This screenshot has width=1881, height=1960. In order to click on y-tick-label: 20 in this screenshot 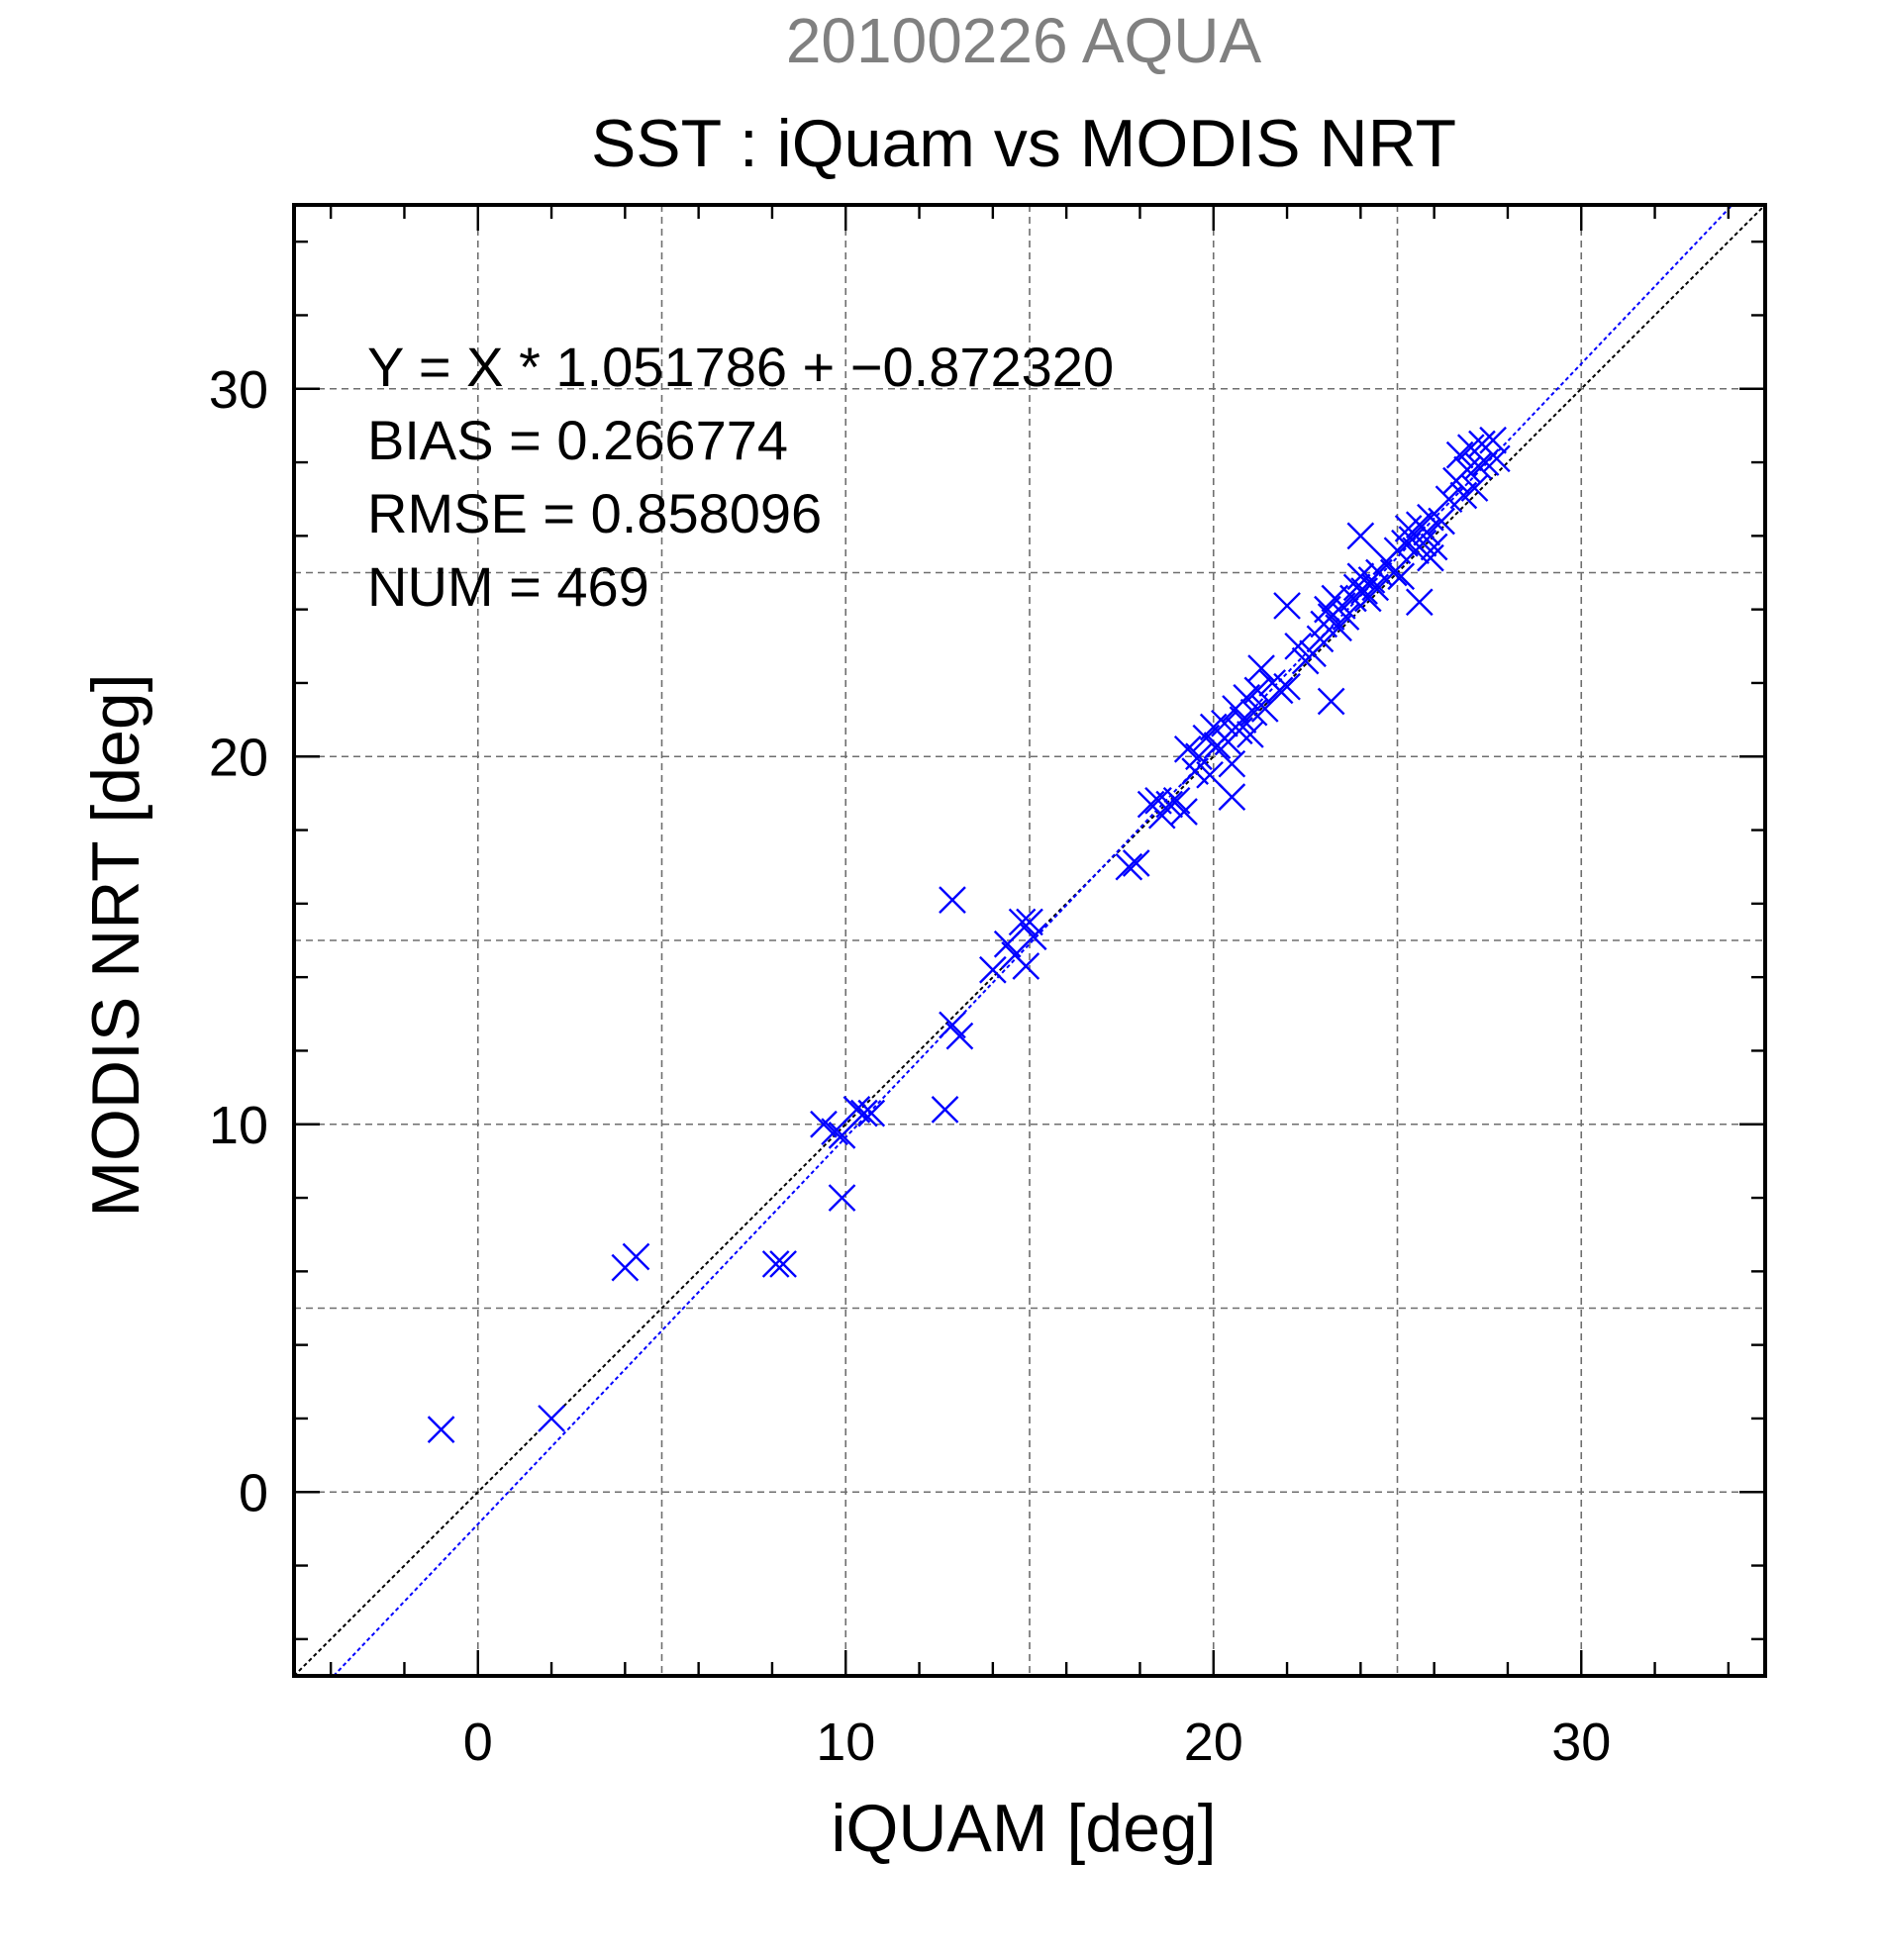, I will do `click(239, 757)`.